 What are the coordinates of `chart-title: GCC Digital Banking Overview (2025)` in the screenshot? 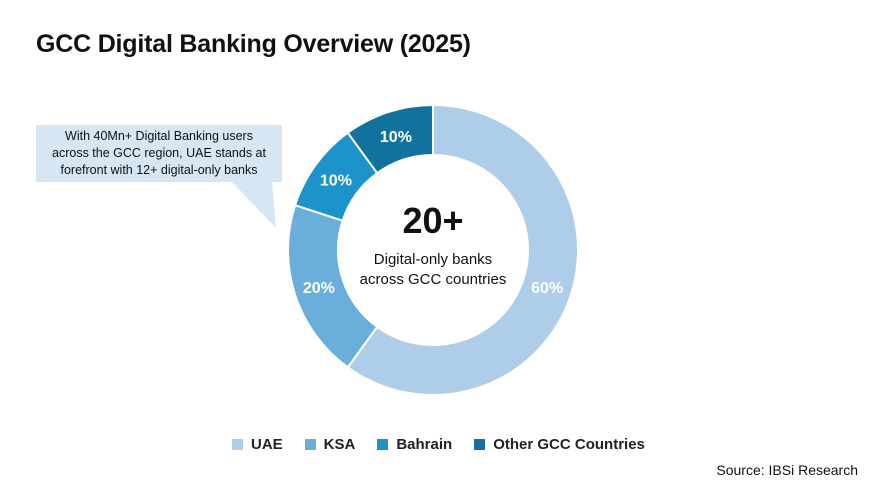 It's located at (253, 44).